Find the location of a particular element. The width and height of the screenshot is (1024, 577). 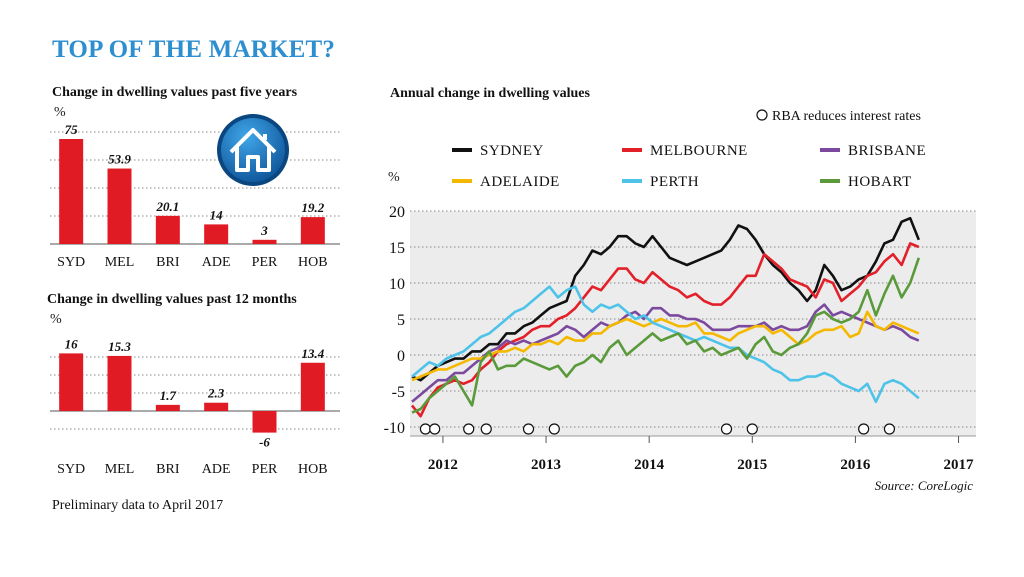

five-year-category-label: ADE is located at coordinates (216, 262).